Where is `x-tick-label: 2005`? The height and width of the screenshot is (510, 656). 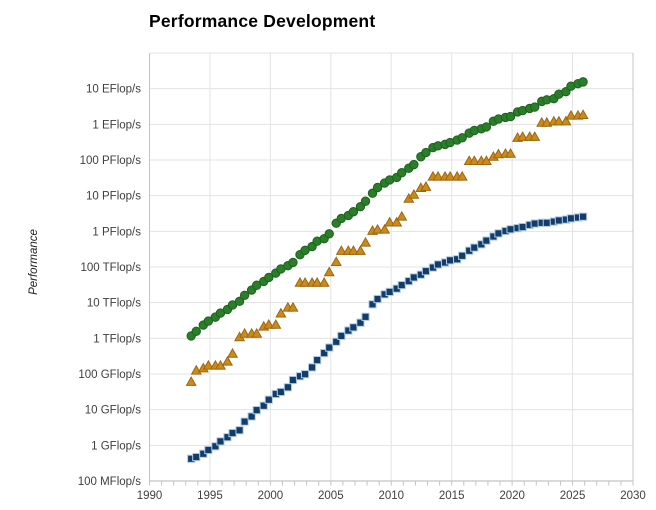 x-tick-label: 2005 is located at coordinates (331, 496).